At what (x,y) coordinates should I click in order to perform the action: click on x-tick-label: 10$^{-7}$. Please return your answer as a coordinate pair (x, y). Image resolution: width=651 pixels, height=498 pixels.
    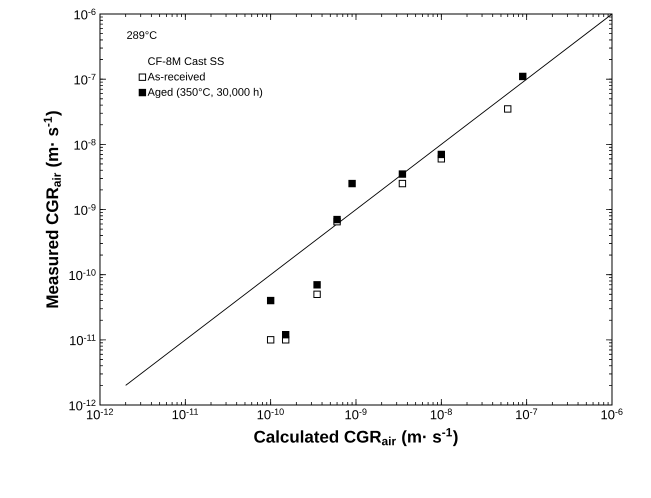
    Looking at the image, I should click on (527, 414).